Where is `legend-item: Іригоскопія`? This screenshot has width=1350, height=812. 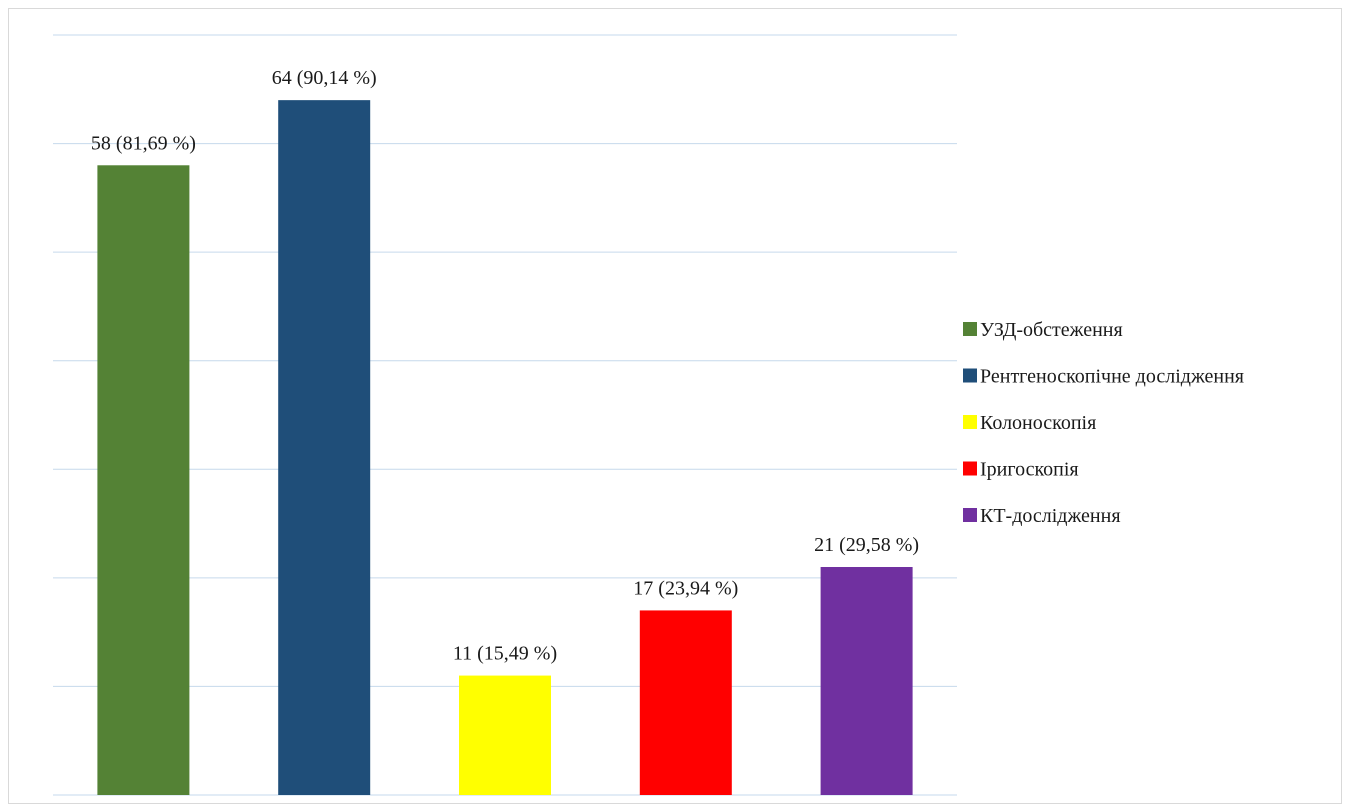
legend-item: Іригоскопія is located at coordinates (1021, 470).